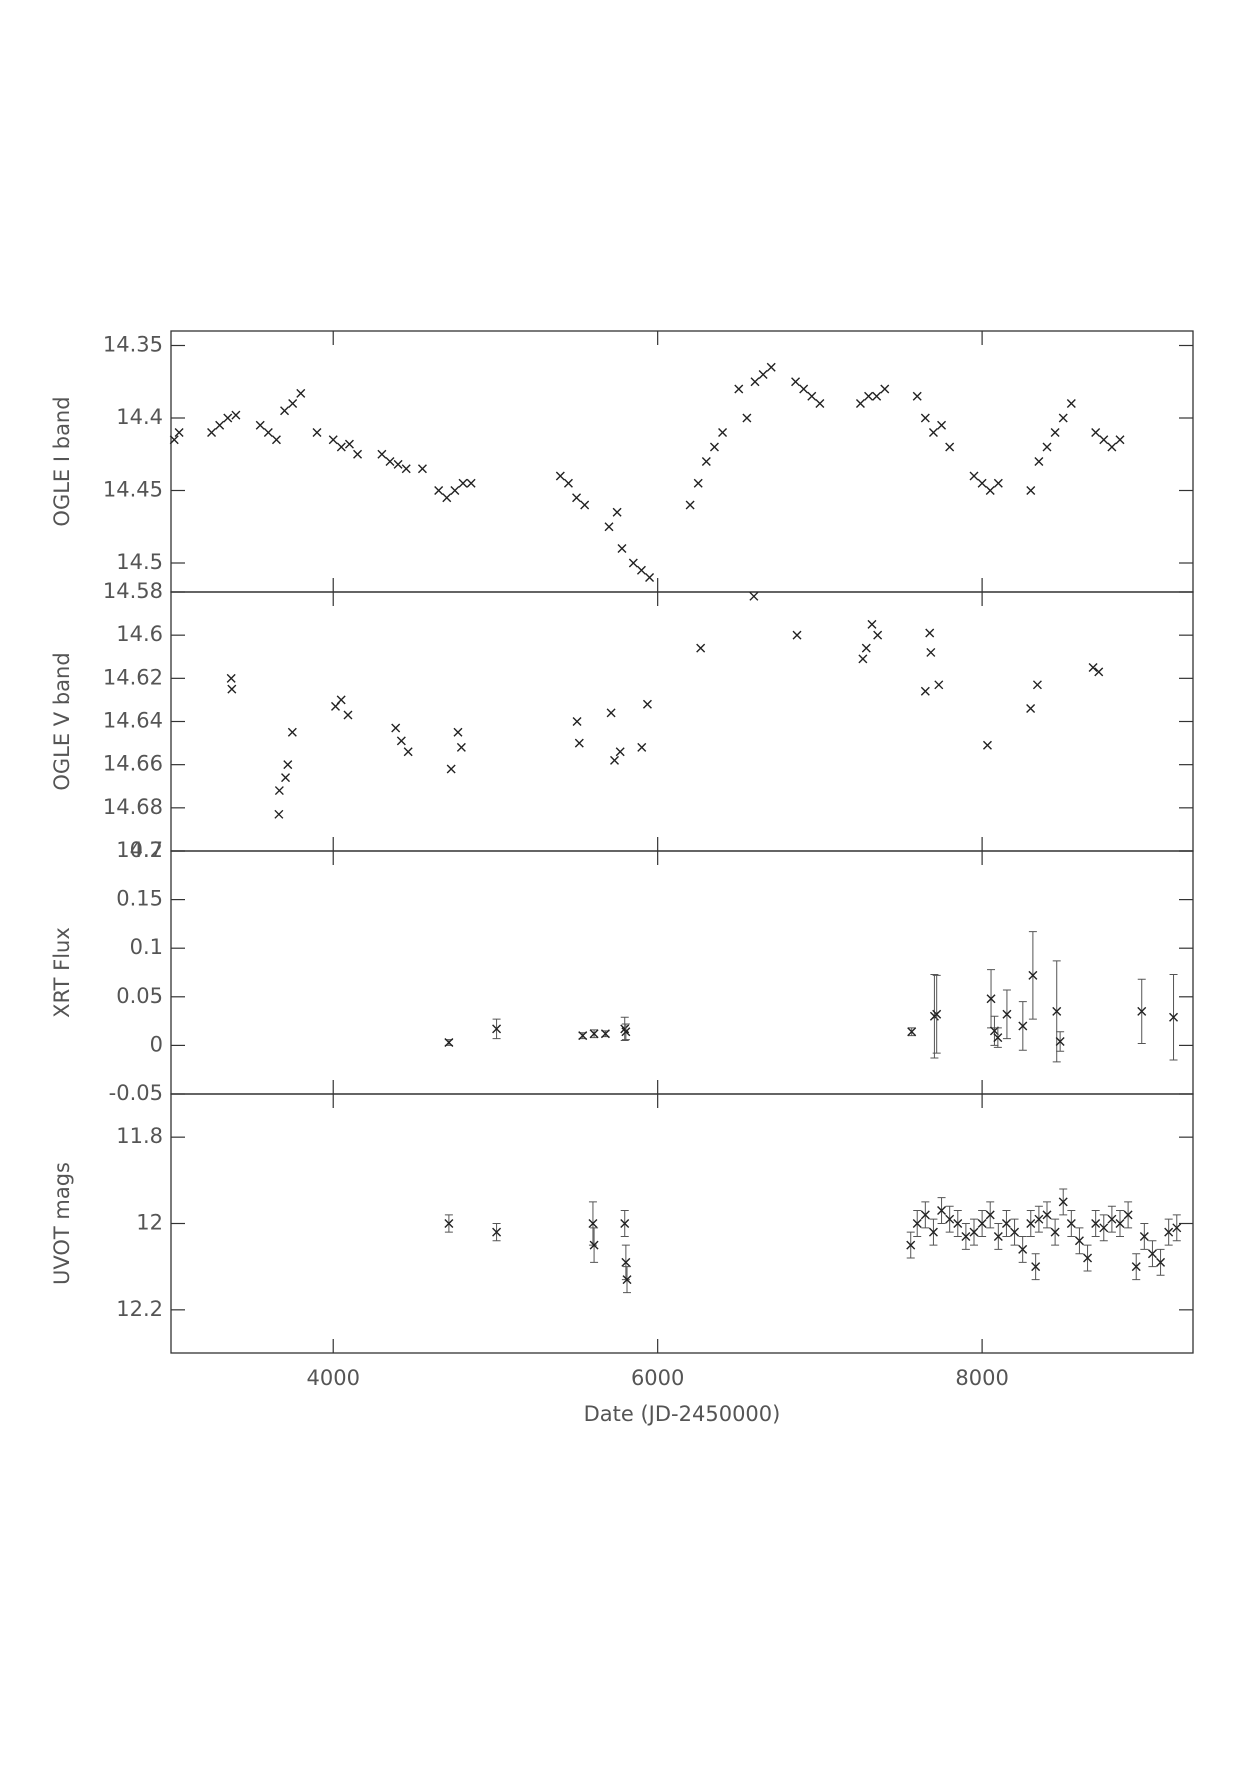  I want to click on y-tick-label: 14.66, so click(133, 764).